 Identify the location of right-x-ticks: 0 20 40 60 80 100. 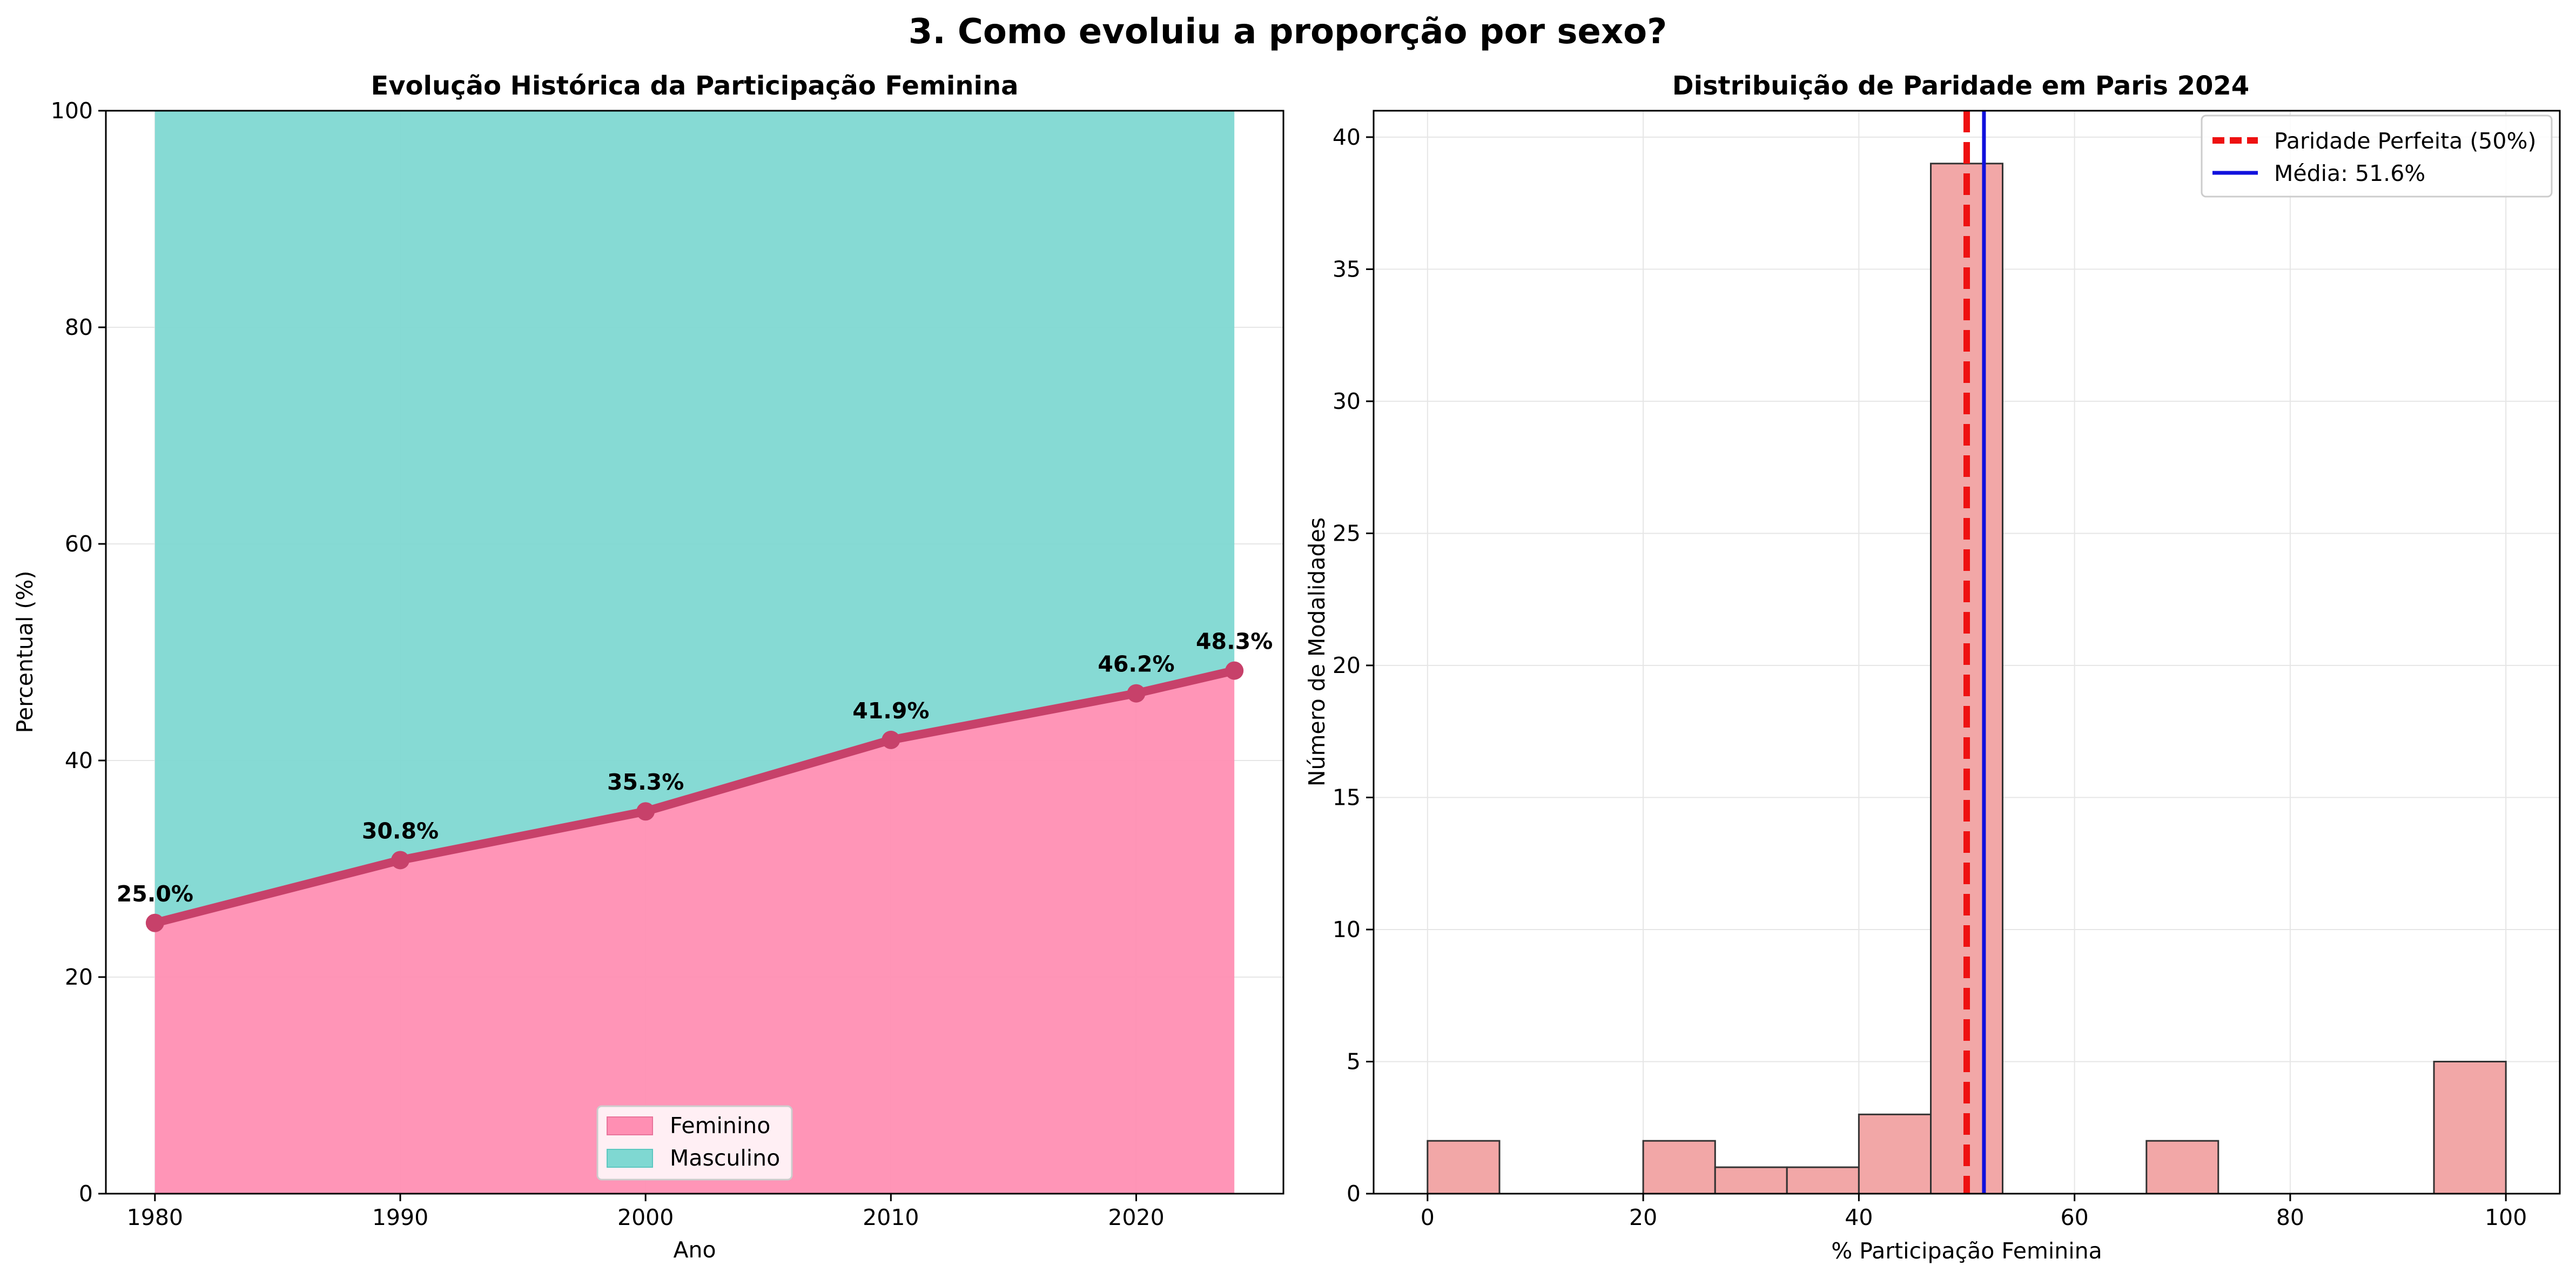
(1974, 1212).